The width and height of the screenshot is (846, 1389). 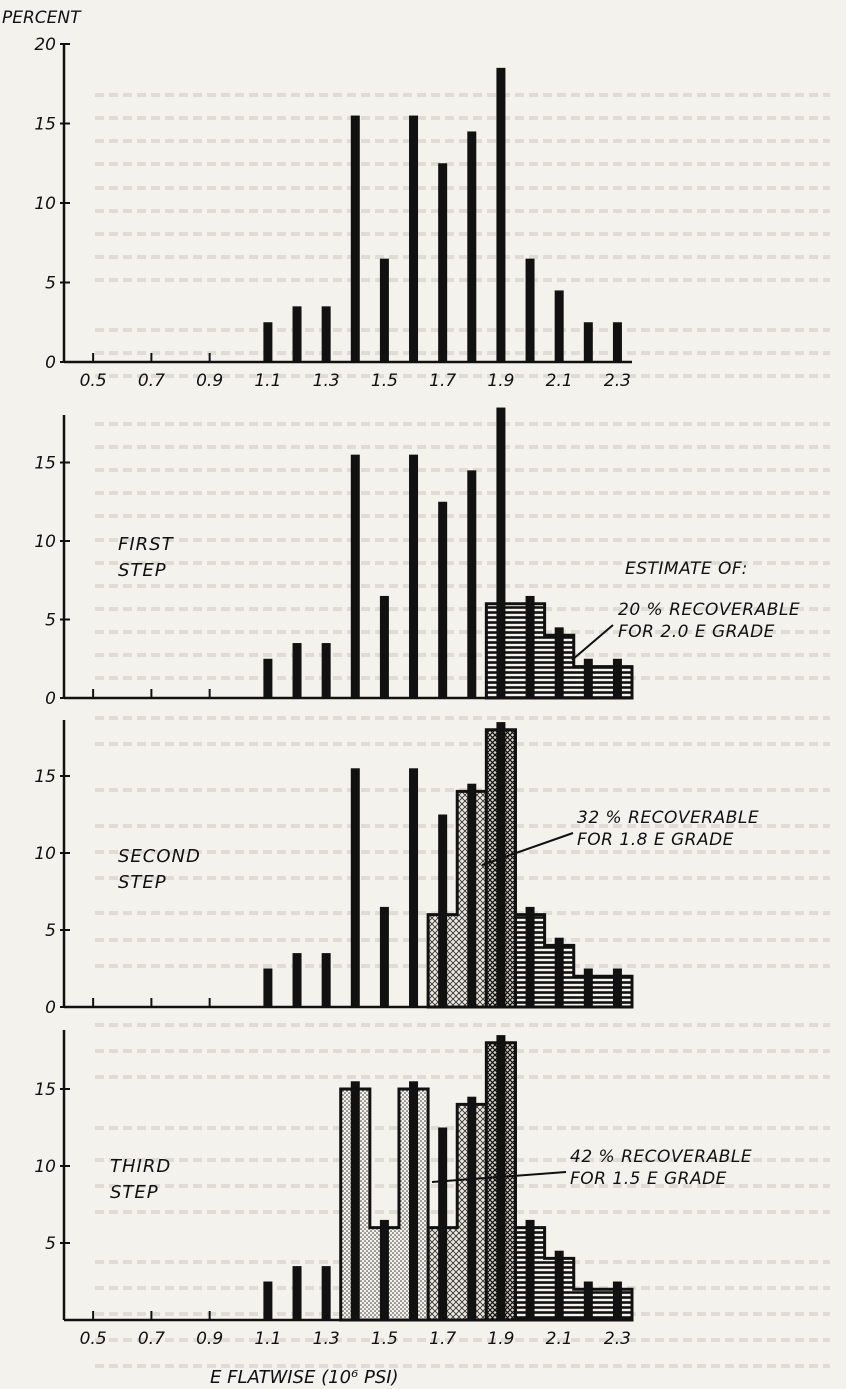 What do you see at coordinates (559, 1285) in the screenshot?
I see `bar-third-2.1` at bounding box center [559, 1285].